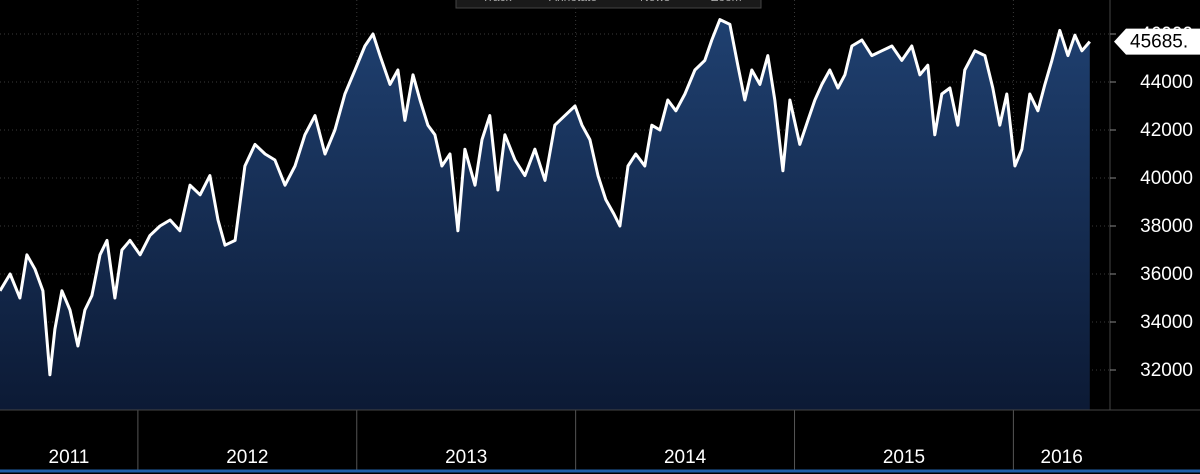 The width and height of the screenshot is (1200, 474). I want to click on last-value-box, so click(1157, 41).